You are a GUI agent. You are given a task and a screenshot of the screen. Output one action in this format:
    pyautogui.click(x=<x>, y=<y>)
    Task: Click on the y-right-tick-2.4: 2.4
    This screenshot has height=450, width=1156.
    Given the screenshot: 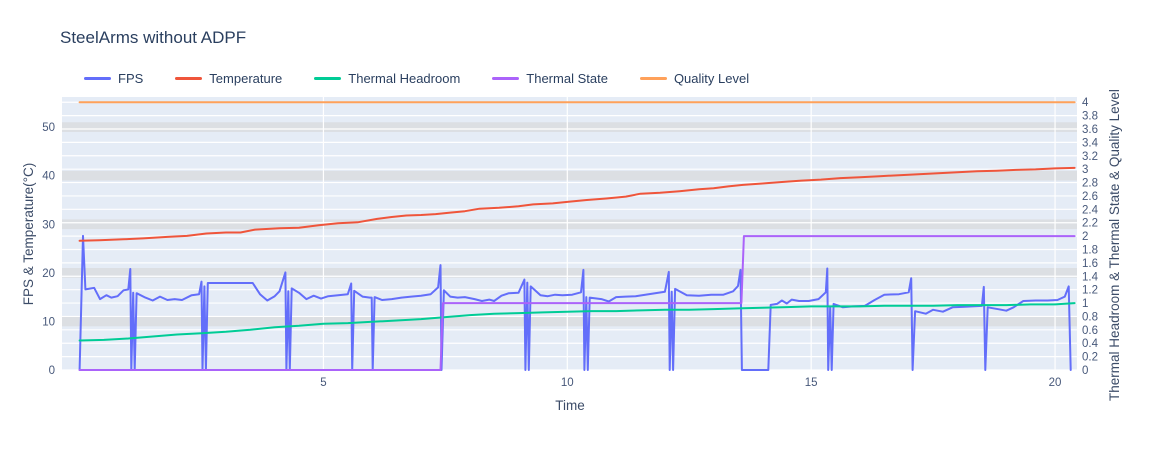 What is the action you would take?
    pyautogui.click(x=1090, y=210)
    